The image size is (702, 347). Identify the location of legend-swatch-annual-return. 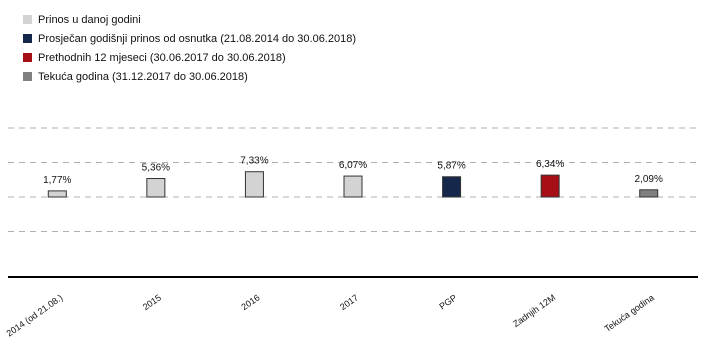
(27, 19).